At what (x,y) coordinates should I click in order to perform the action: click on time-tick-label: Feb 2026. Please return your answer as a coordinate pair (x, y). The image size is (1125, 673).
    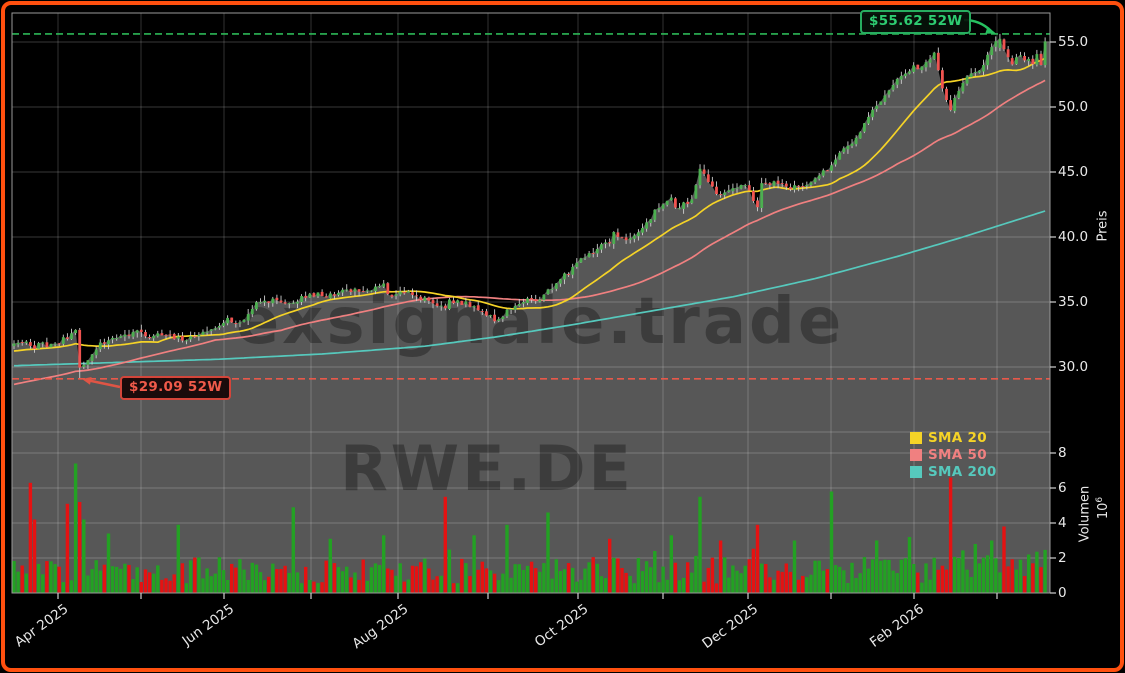
    Looking at the image, I should click on (897, 626).